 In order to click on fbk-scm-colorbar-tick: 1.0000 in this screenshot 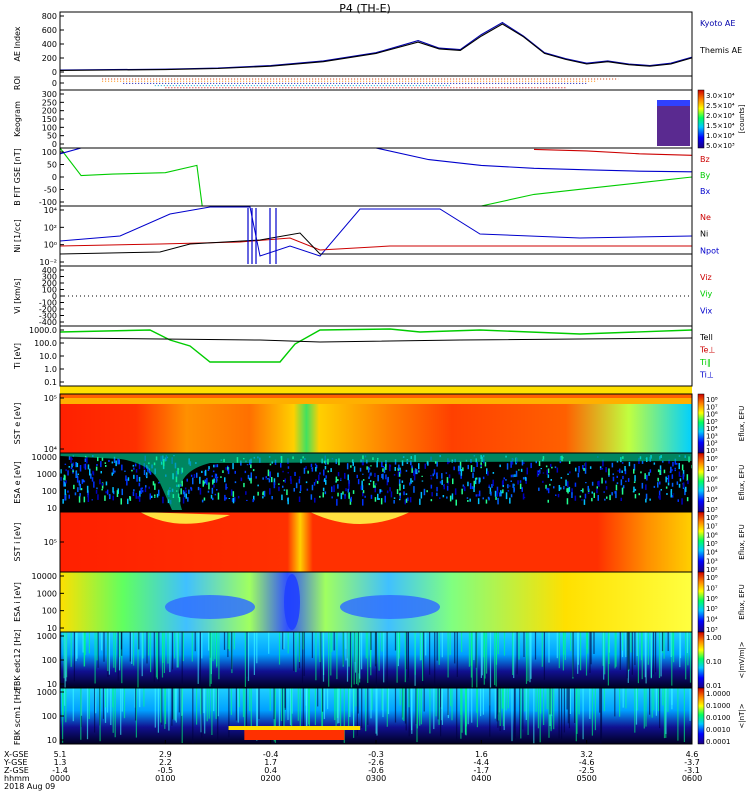, I will do `click(718, 694)`.